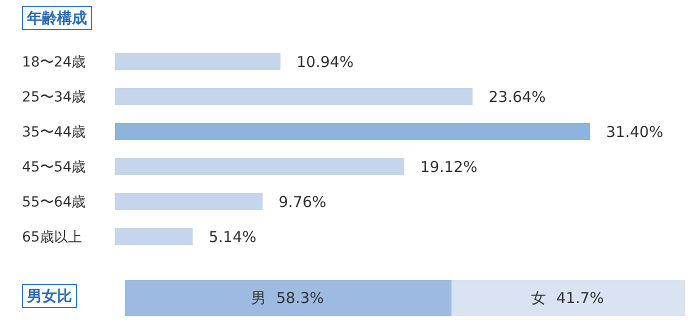 This screenshot has height=333, width=700. I want to click on y-tick-label: 35〜44歳, so click(54, 132).